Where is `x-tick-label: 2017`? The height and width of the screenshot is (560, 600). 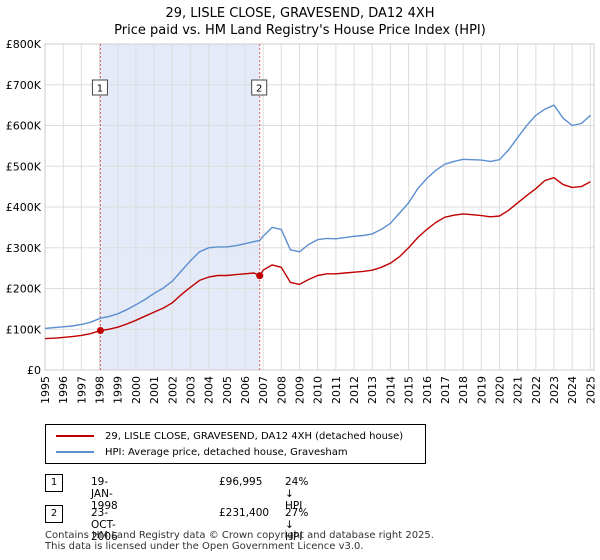
x-tick-label: 2017 is located at coordinates (445, 390).